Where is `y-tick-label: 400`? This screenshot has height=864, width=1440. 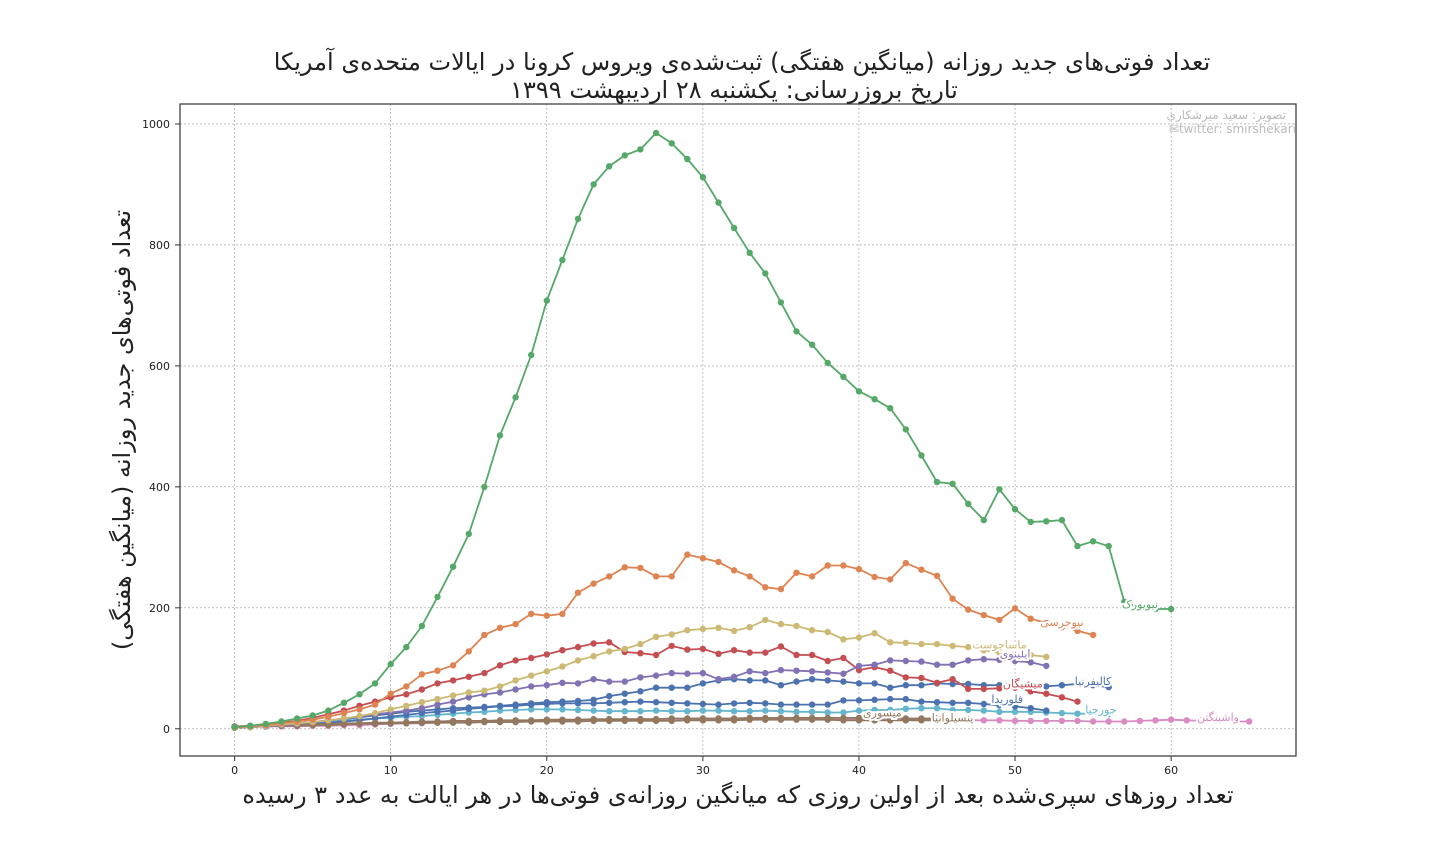 y-tick-label: 400 is located at coordinates (159, 487).